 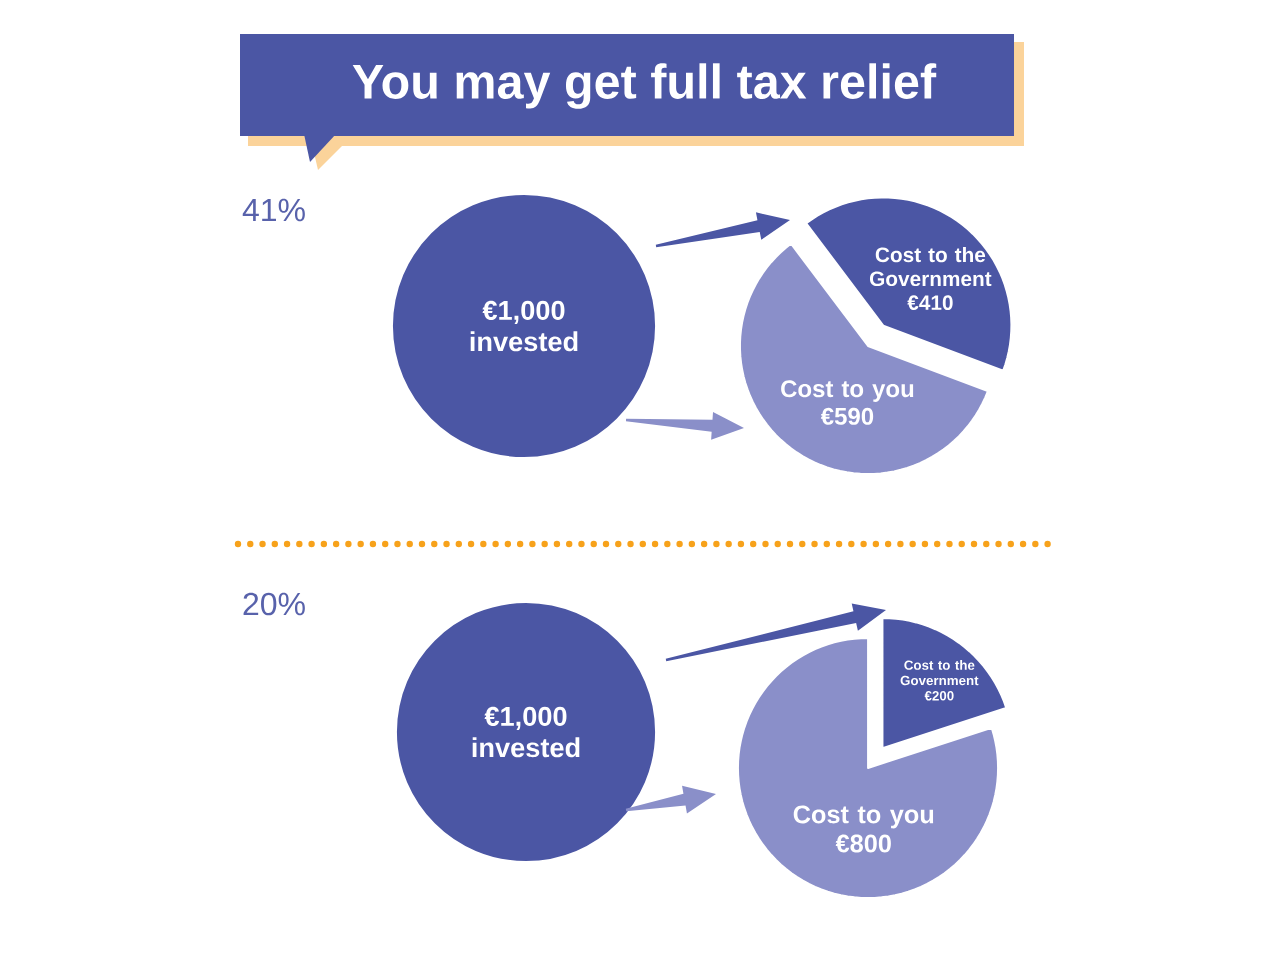 What do you see at coordinates (930, 266) in the screenshot?
I see `slice-label: Cost to the Government` at bounding box center [930, 266].